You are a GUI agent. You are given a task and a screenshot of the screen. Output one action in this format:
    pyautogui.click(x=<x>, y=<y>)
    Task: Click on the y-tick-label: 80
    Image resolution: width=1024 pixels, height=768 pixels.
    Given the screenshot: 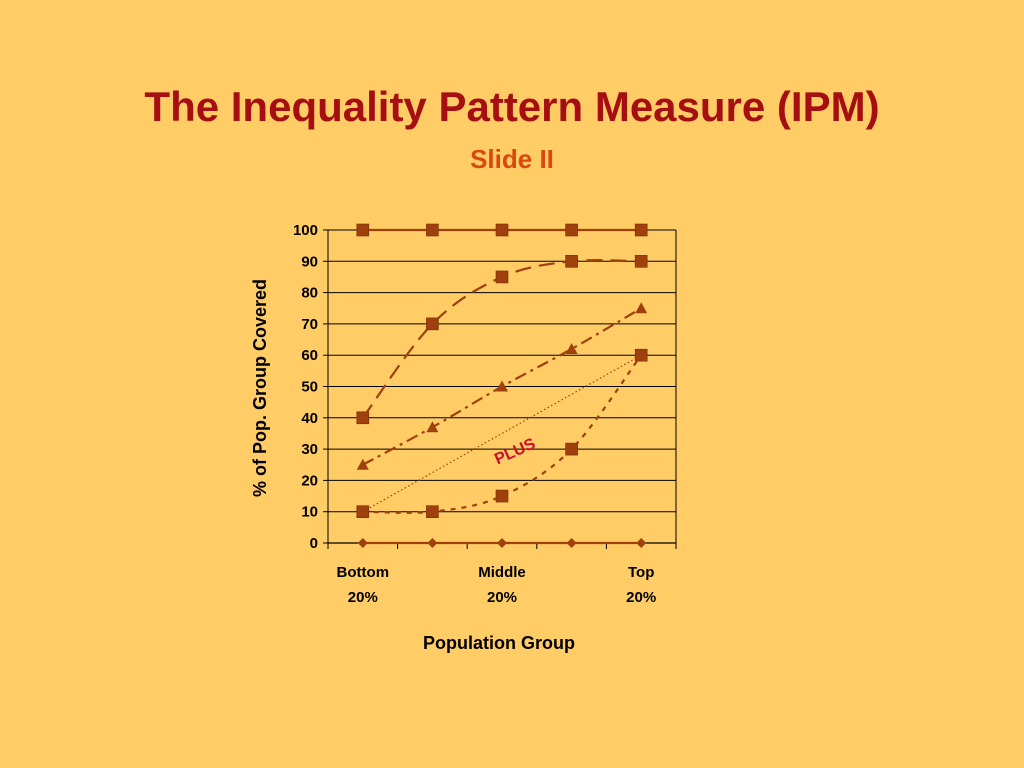 What is the action you would take?
    pyautogui.click(x=309, y=293)
    